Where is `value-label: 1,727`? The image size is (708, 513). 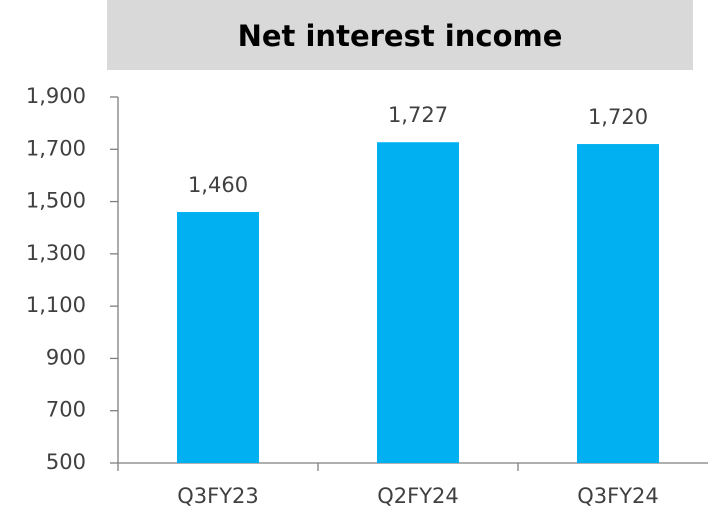
value-label: 1,727 is located at coordinates (418, 115).